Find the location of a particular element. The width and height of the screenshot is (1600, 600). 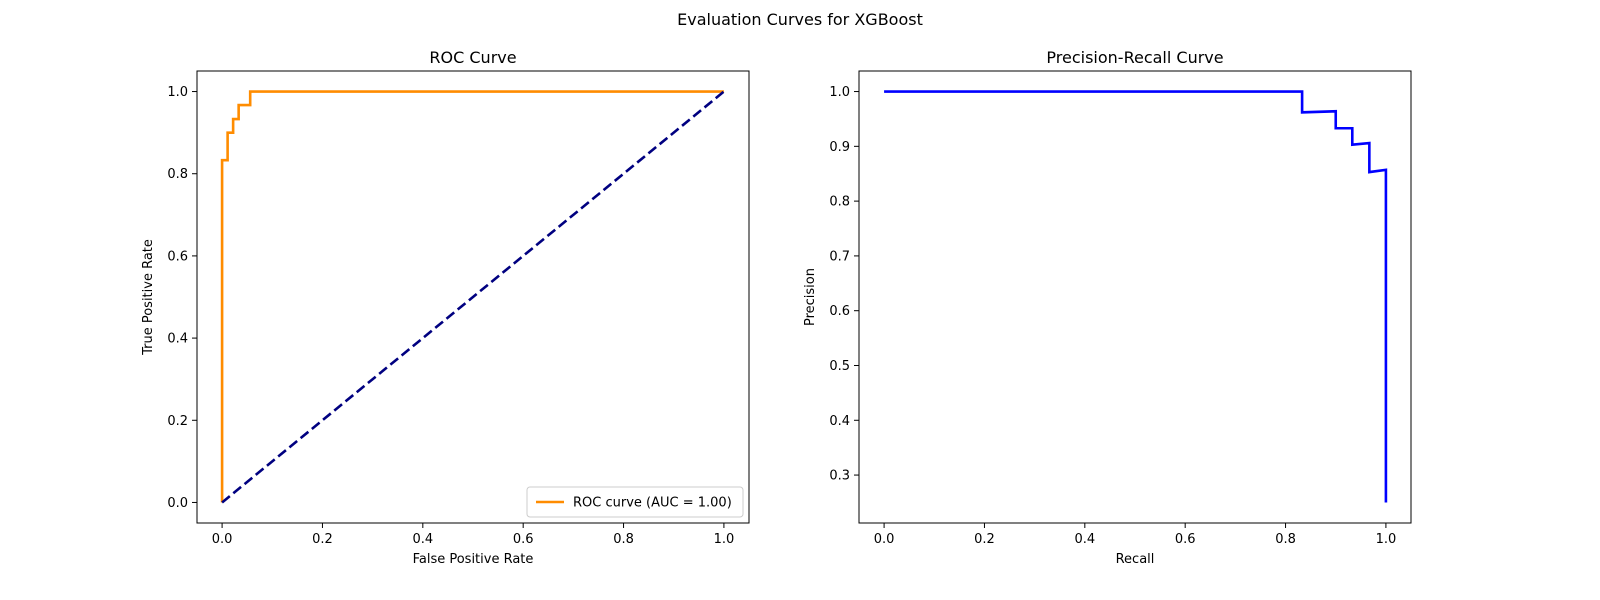

pr-ytick-label: 0.8 is located at coordinates (839, 202).